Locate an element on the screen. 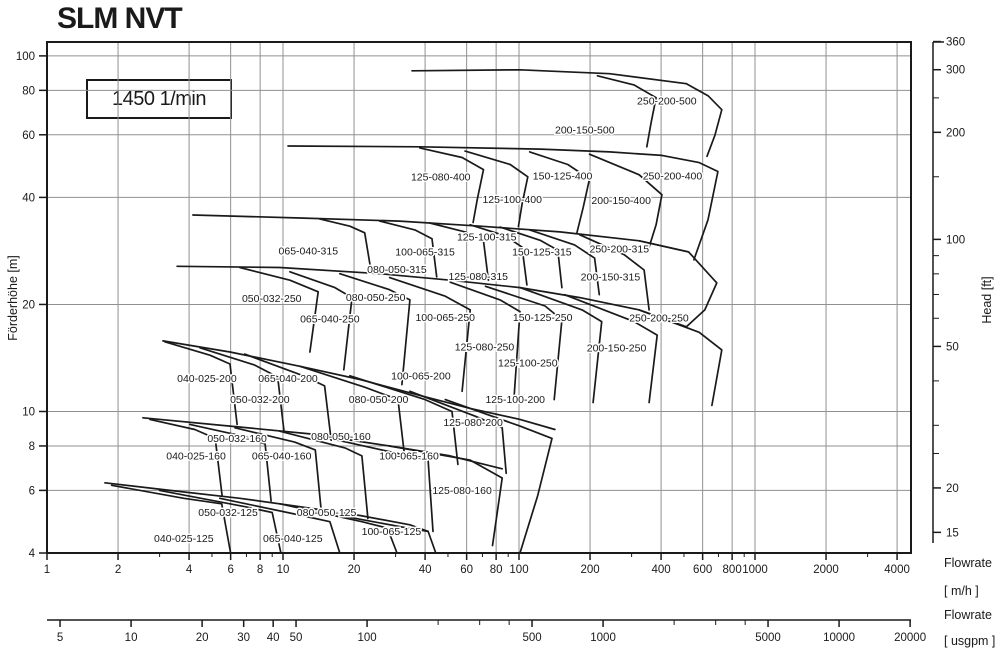 Image resolution: width=1000 pixels, height=653 pixels. x-tick-label-m3h: 400 is located at coordinates (660, 570).